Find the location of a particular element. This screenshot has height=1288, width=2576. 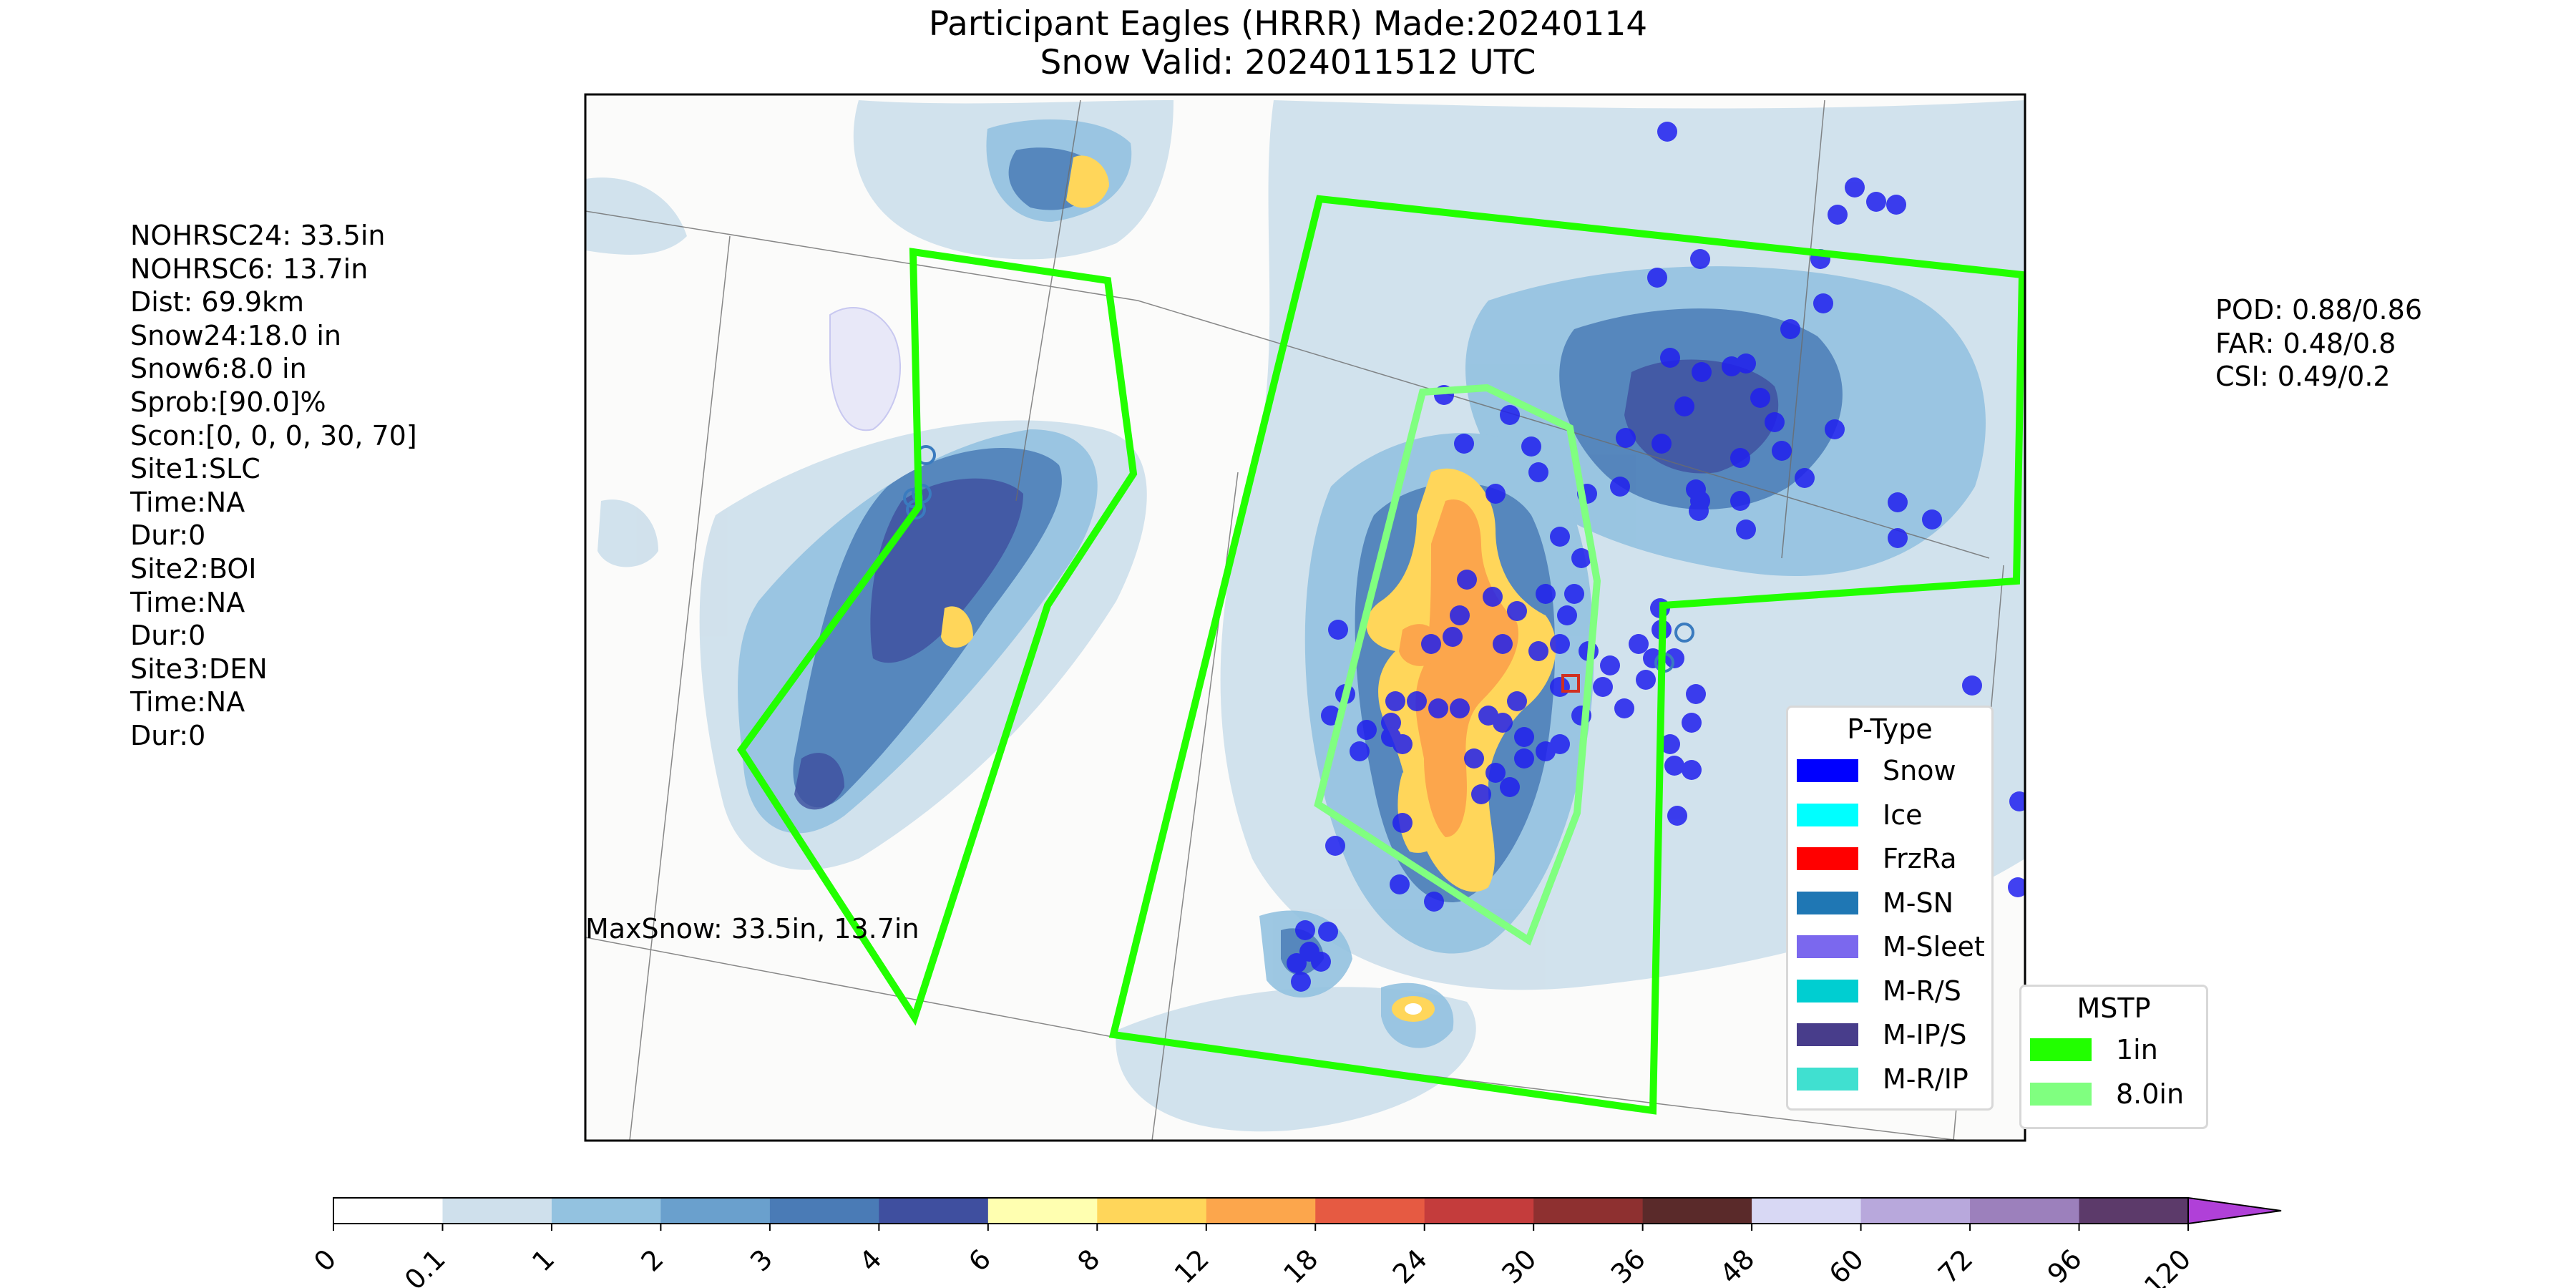

legend-label: M-Sleet is located at coordinates (1934, 946).